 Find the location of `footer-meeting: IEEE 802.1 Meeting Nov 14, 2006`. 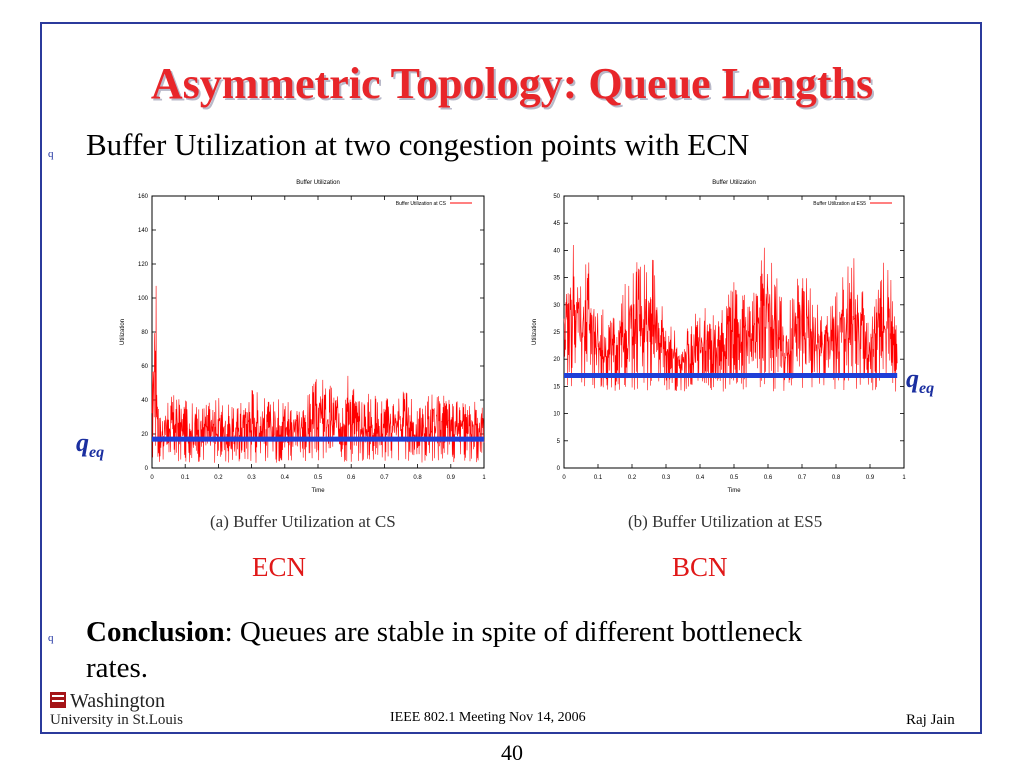

footer-meeting: IEEE 802.1 Meeting Nov 14, 2006 is located at coordinates (488, 717).